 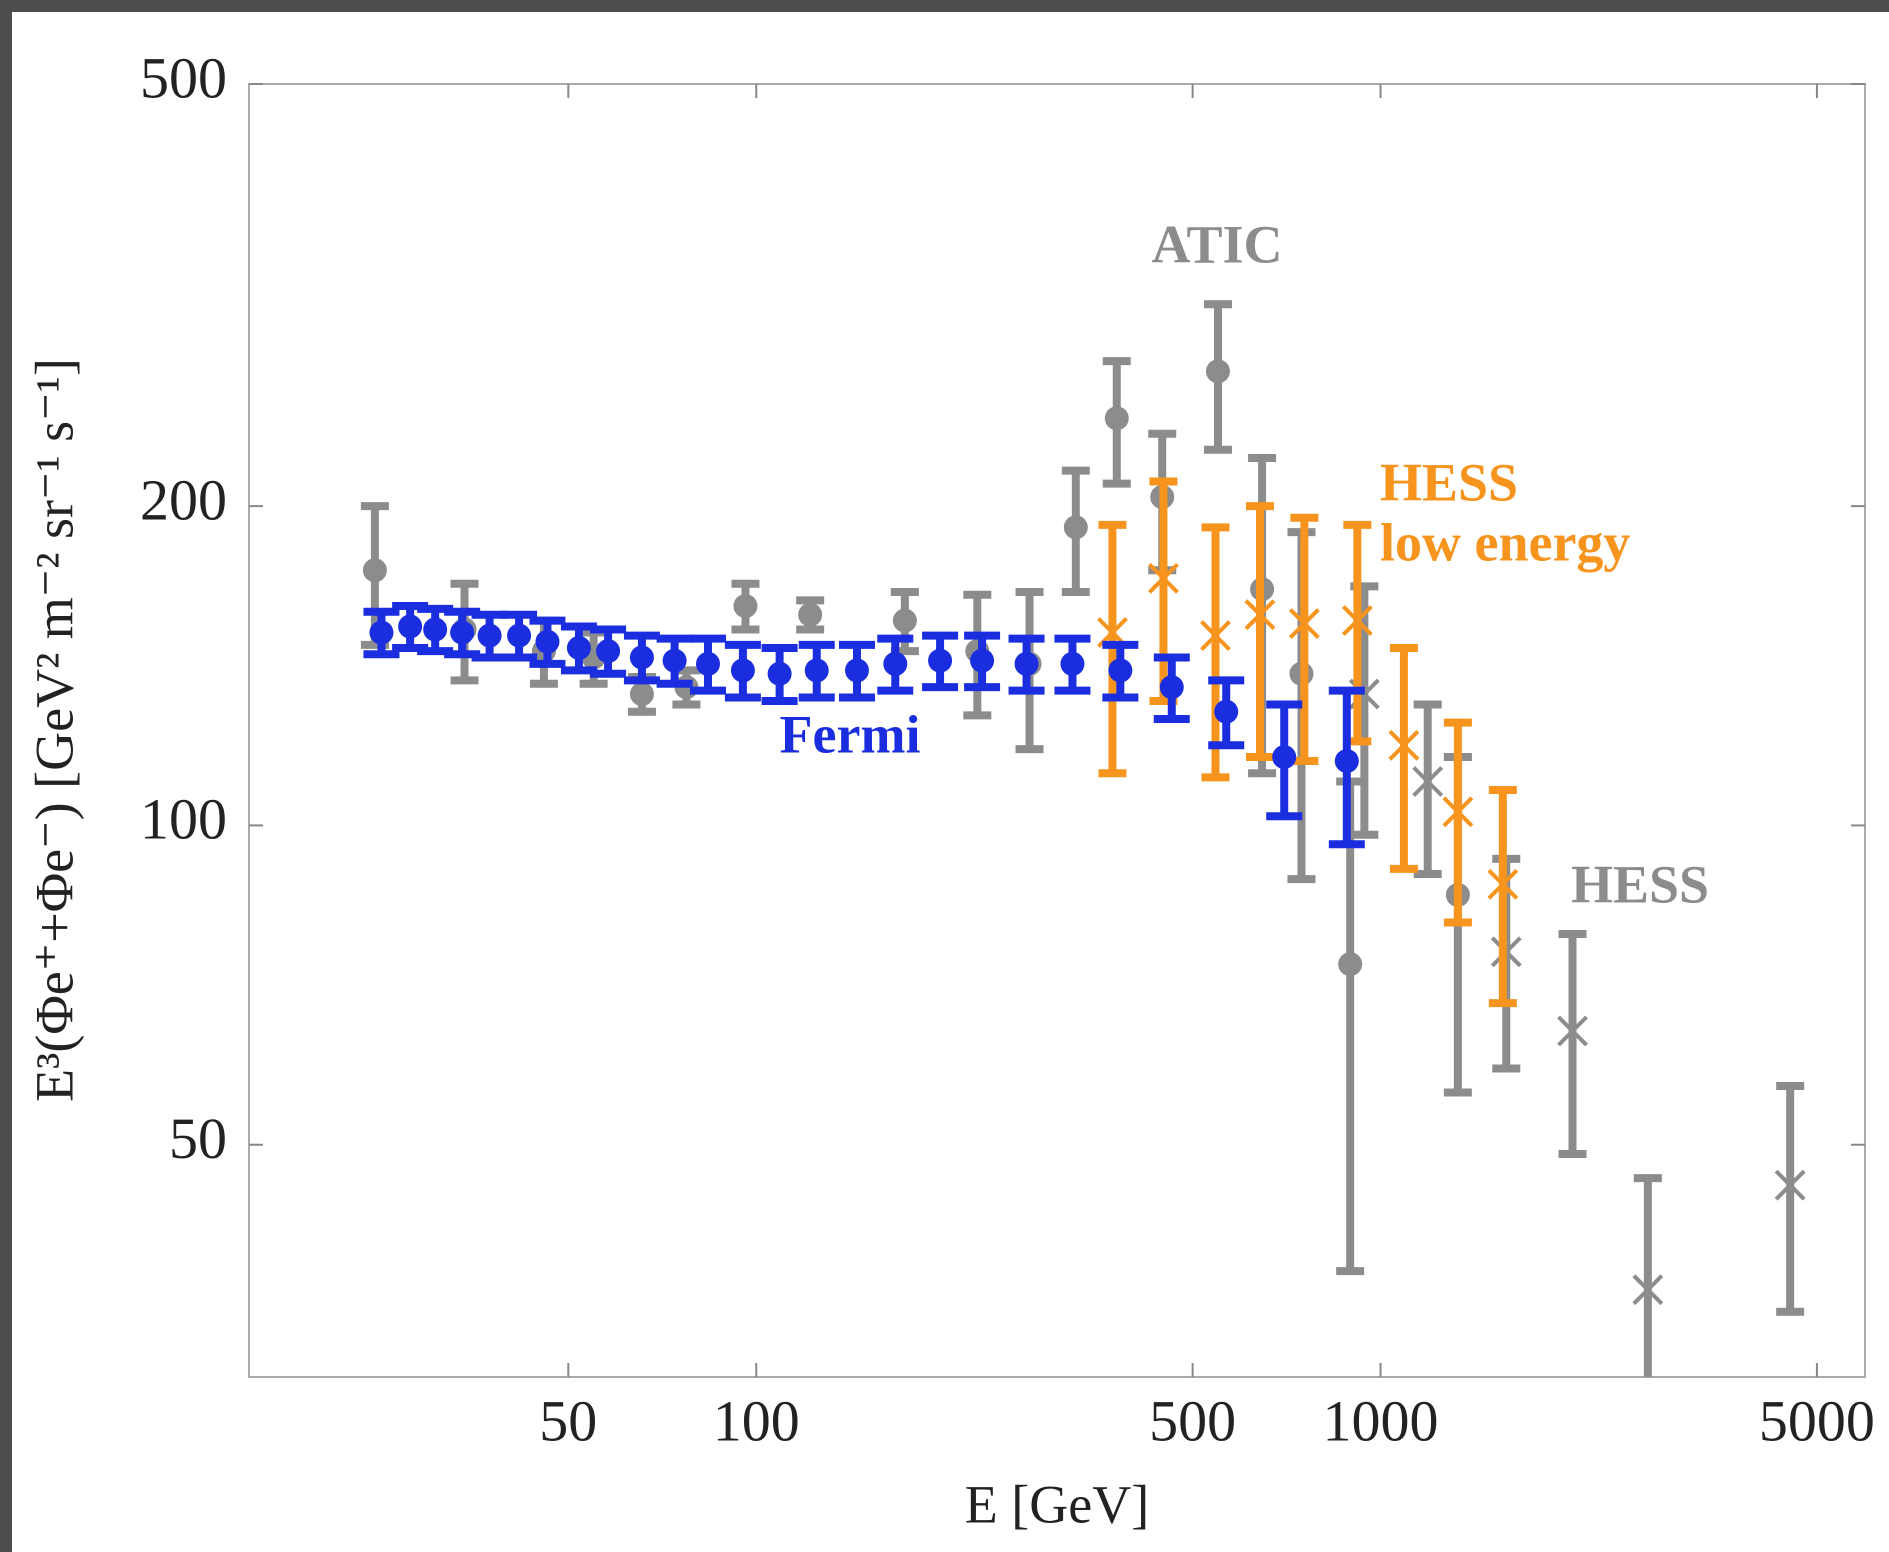 What do you see at coordinates (1192, 1420) in the screenshot?
I see `x-tick-label: 500` at bounding box center [1192, 1420].